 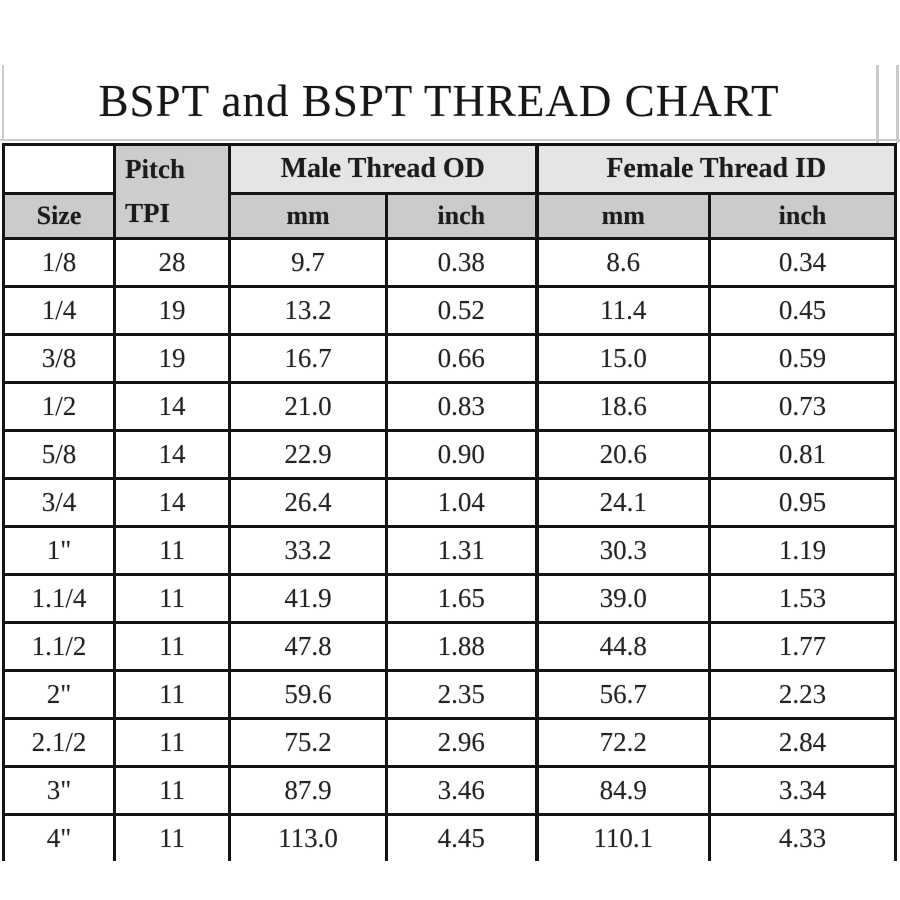 I want to click on pitch-header-line1: Pitch, so click(x=155, y=169).